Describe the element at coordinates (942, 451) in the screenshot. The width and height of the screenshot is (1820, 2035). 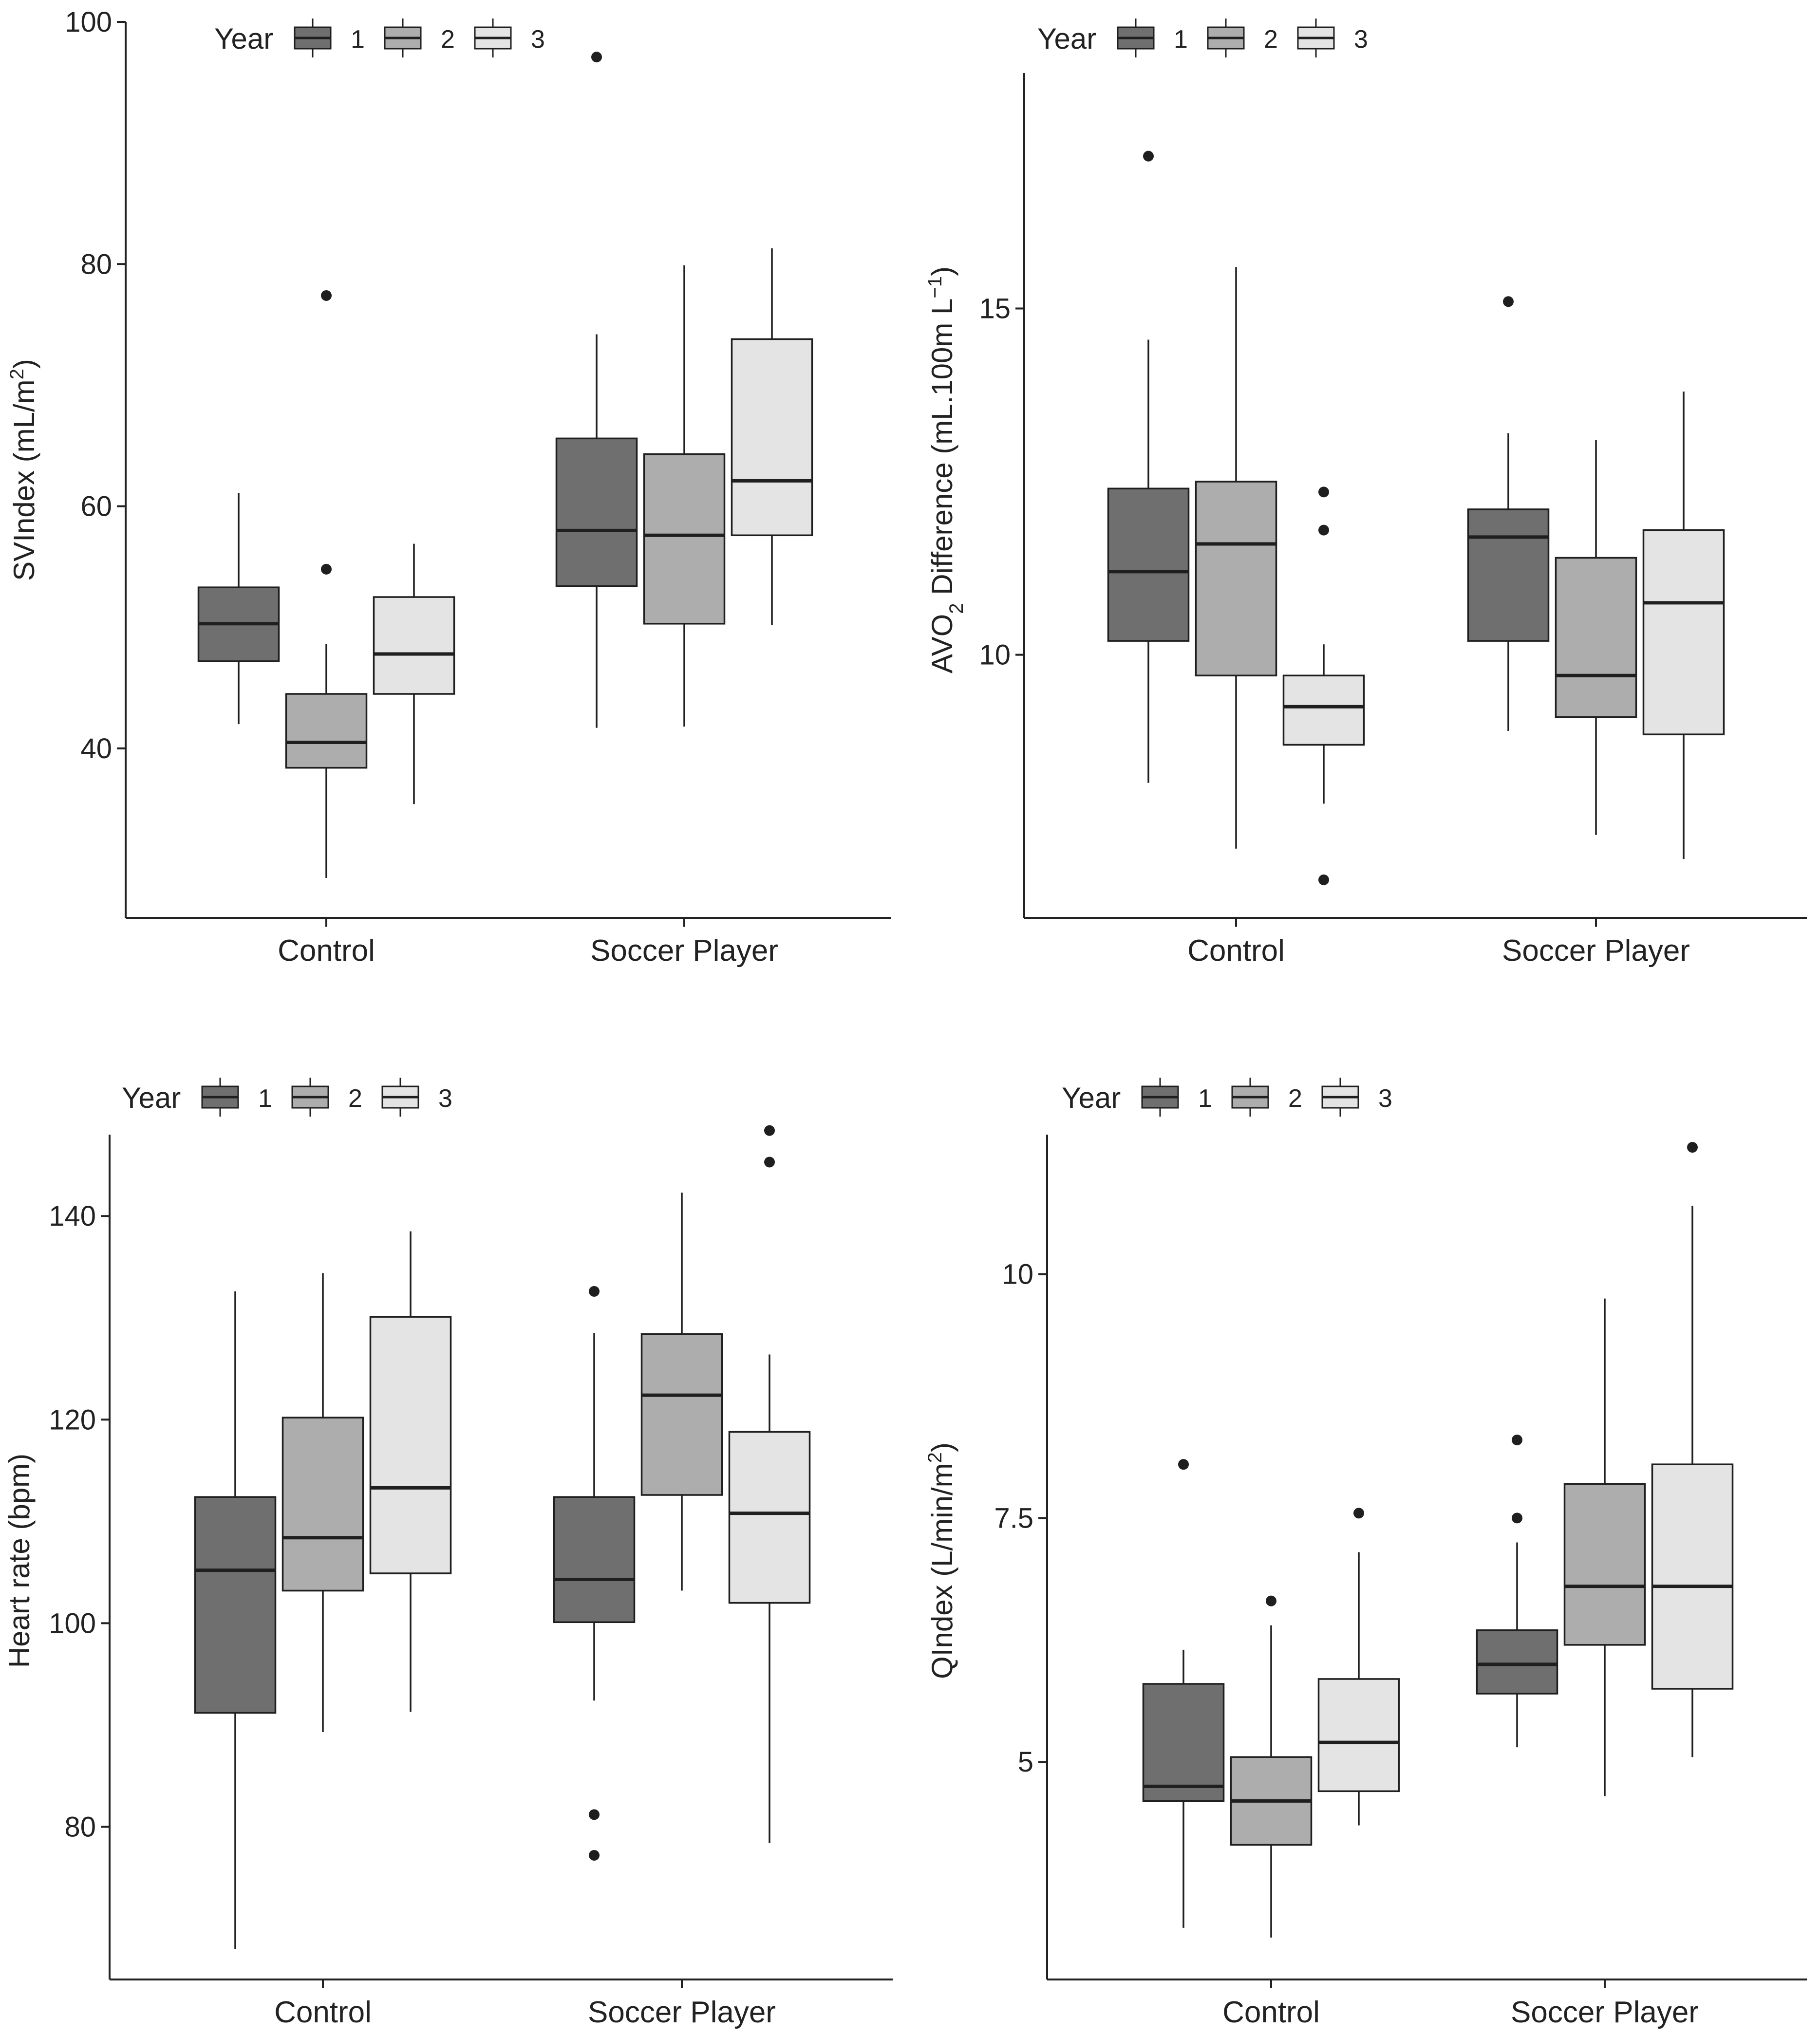
I see `y-axis-title-mid: Difference (mL.100m L` at that location.